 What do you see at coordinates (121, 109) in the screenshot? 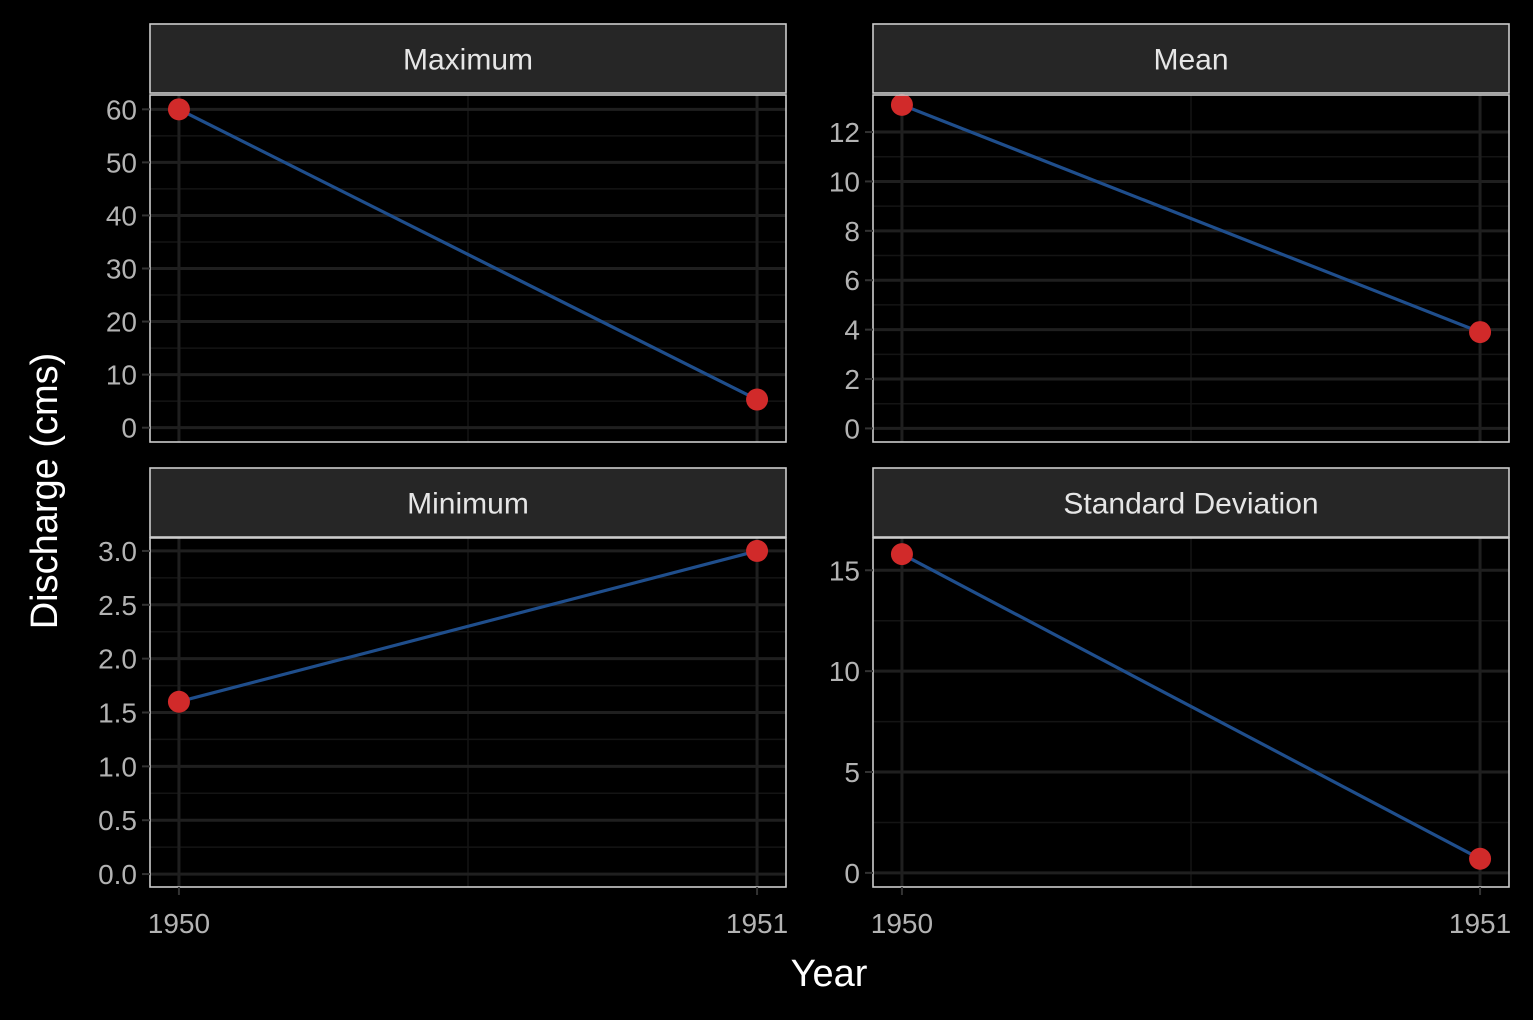
I see `y-tick-label: 60` at bounding box center [121, 109].